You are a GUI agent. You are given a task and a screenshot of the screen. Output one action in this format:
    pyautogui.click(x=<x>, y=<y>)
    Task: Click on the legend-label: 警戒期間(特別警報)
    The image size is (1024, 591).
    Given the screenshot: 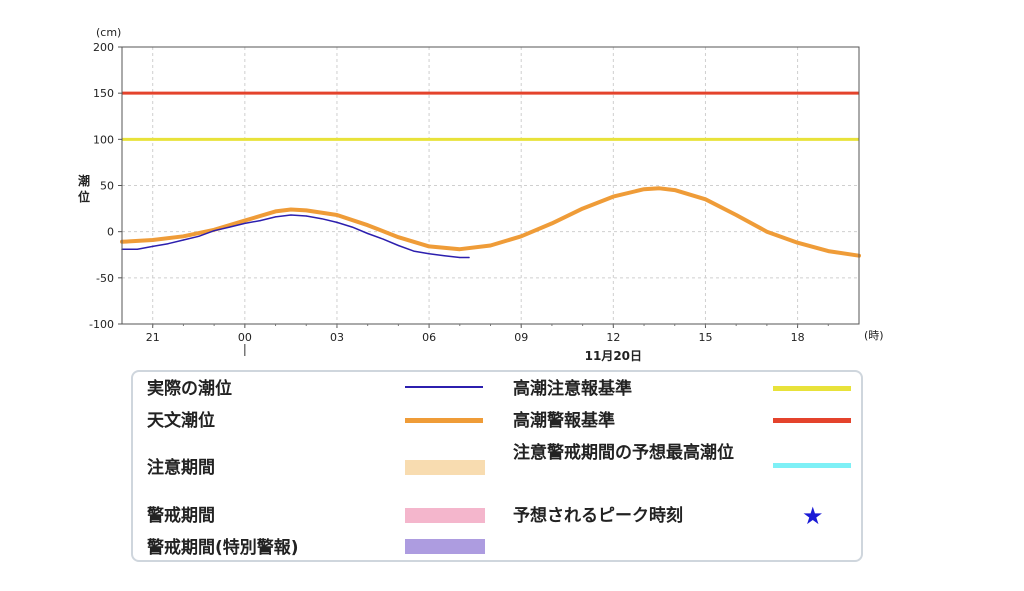 What is the action you would take?
    pyautogui.click(x=223, y=548)
    